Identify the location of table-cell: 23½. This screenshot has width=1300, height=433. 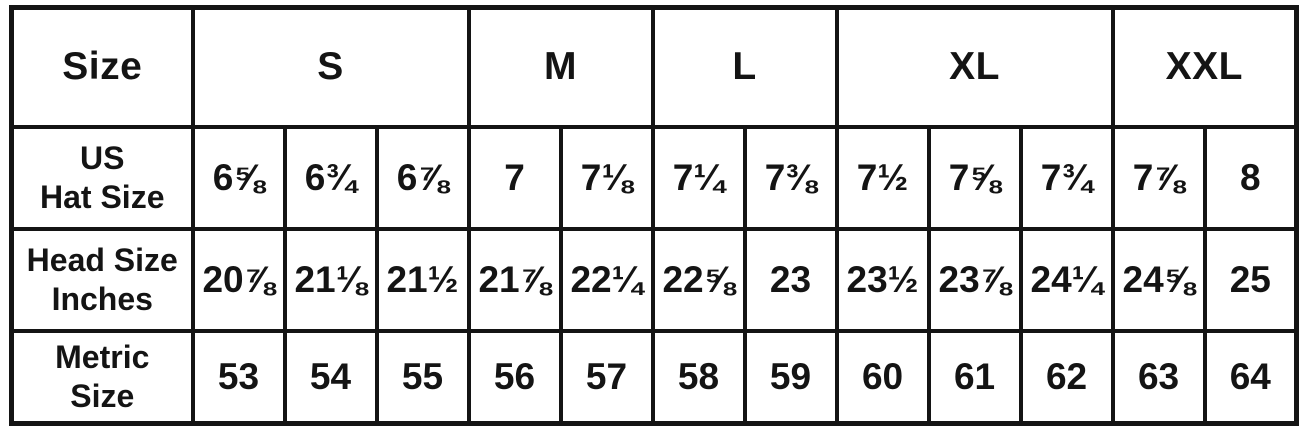
(882, 279).